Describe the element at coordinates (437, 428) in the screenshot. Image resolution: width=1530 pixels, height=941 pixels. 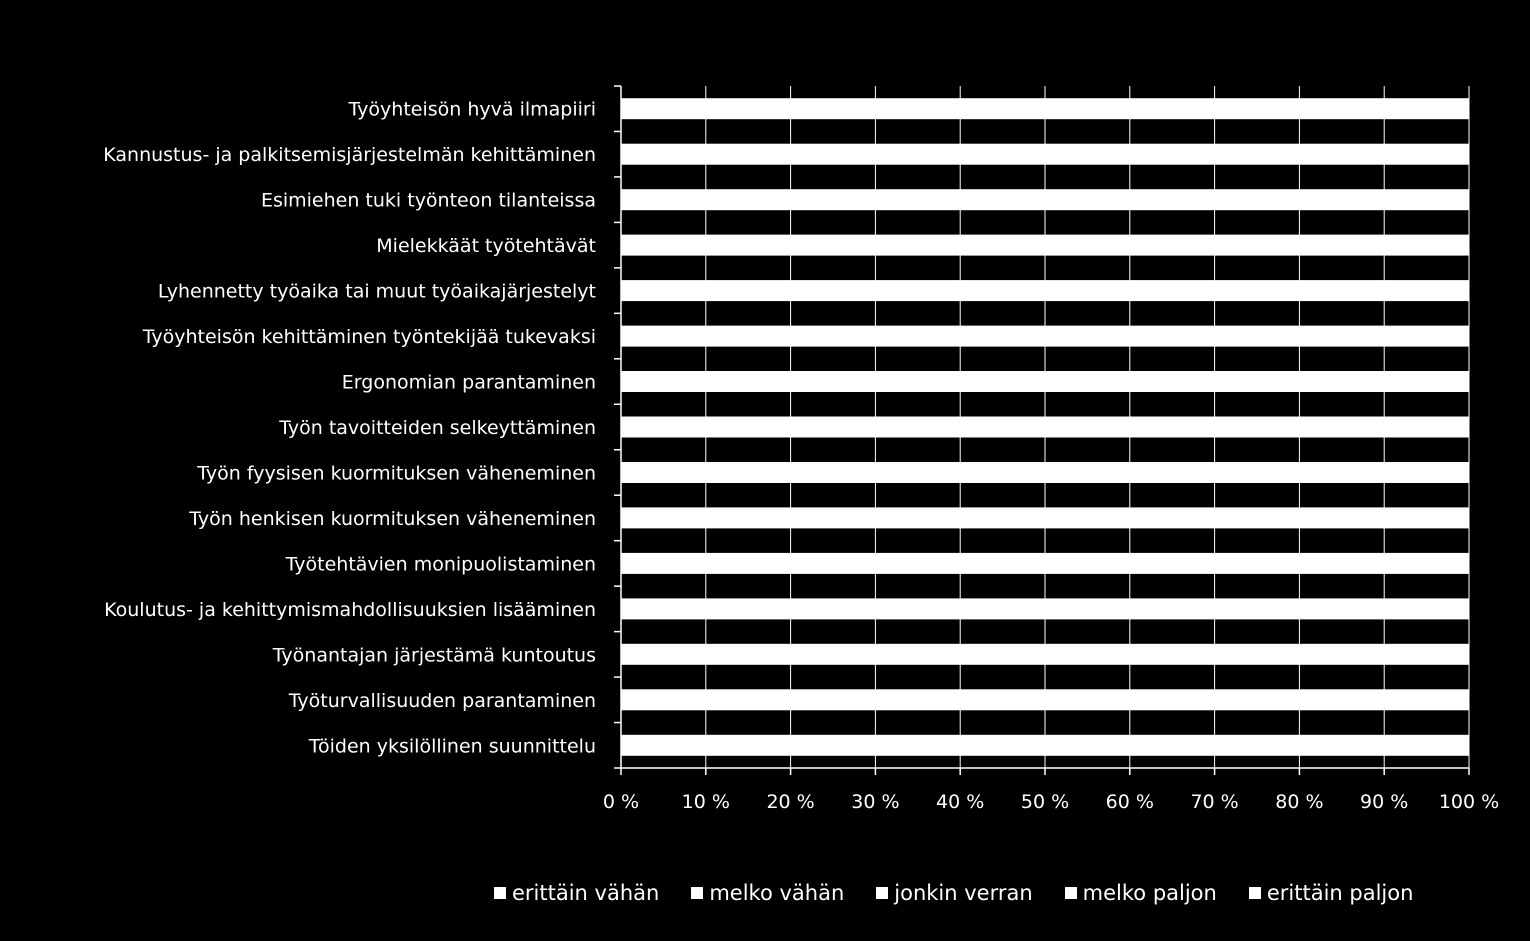
I see `category-label: Työn tavoitteiden selkeyttäminen` at that location.